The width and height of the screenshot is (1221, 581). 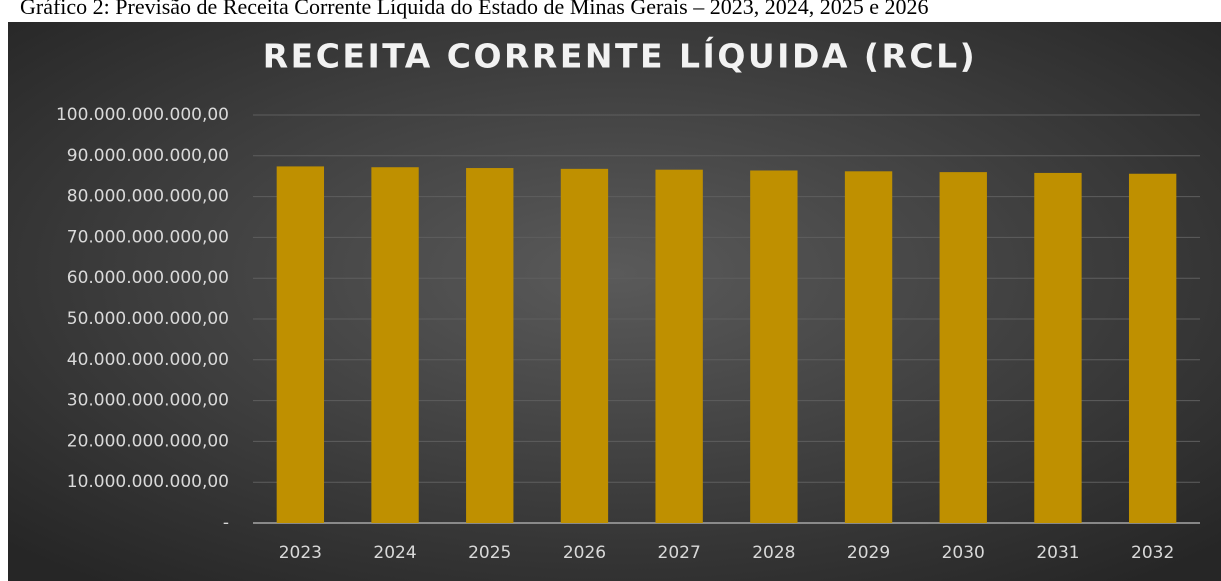 What do you see at coordinates (489, 553) in the screenshot?
I see `x-tick-label: 2025` at bounding box center [489, 553].